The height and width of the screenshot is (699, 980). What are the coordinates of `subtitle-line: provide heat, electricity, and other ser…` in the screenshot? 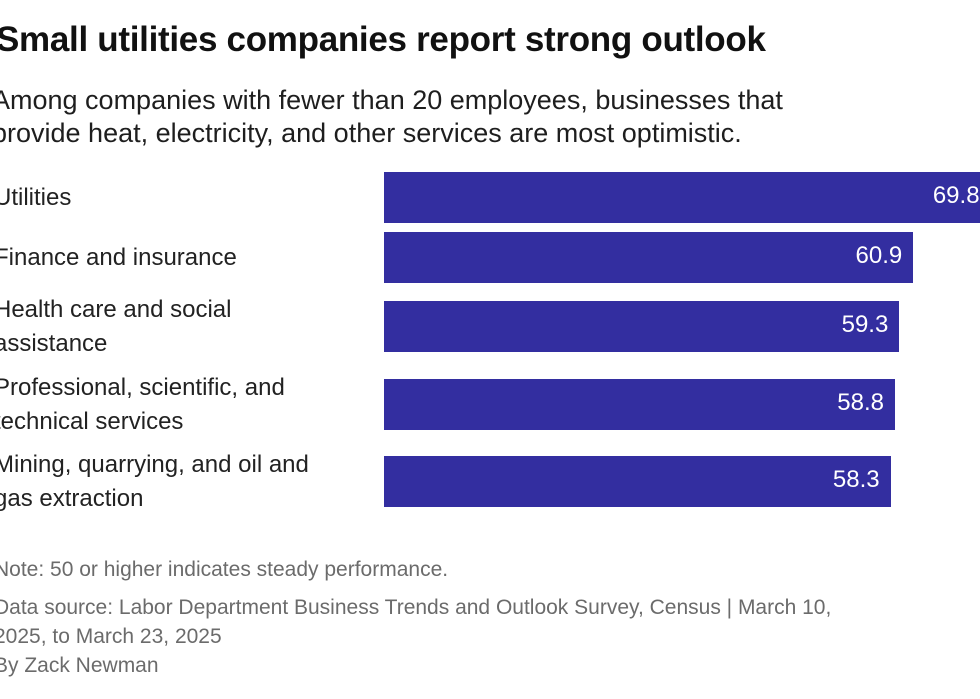 It's located at (371, 133).